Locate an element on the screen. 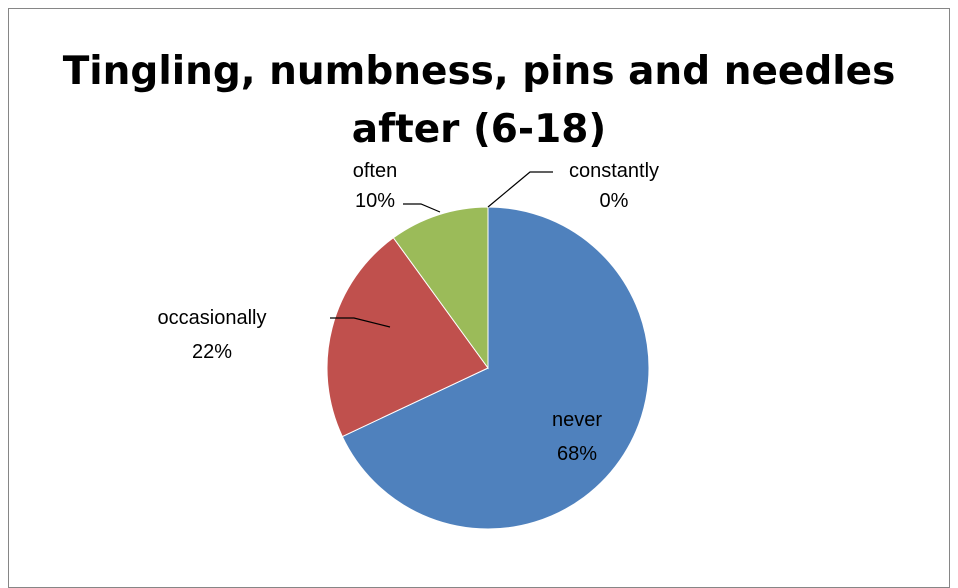 The image size is (958, 588). pie-slice-often is located at coordinates (440, 288).